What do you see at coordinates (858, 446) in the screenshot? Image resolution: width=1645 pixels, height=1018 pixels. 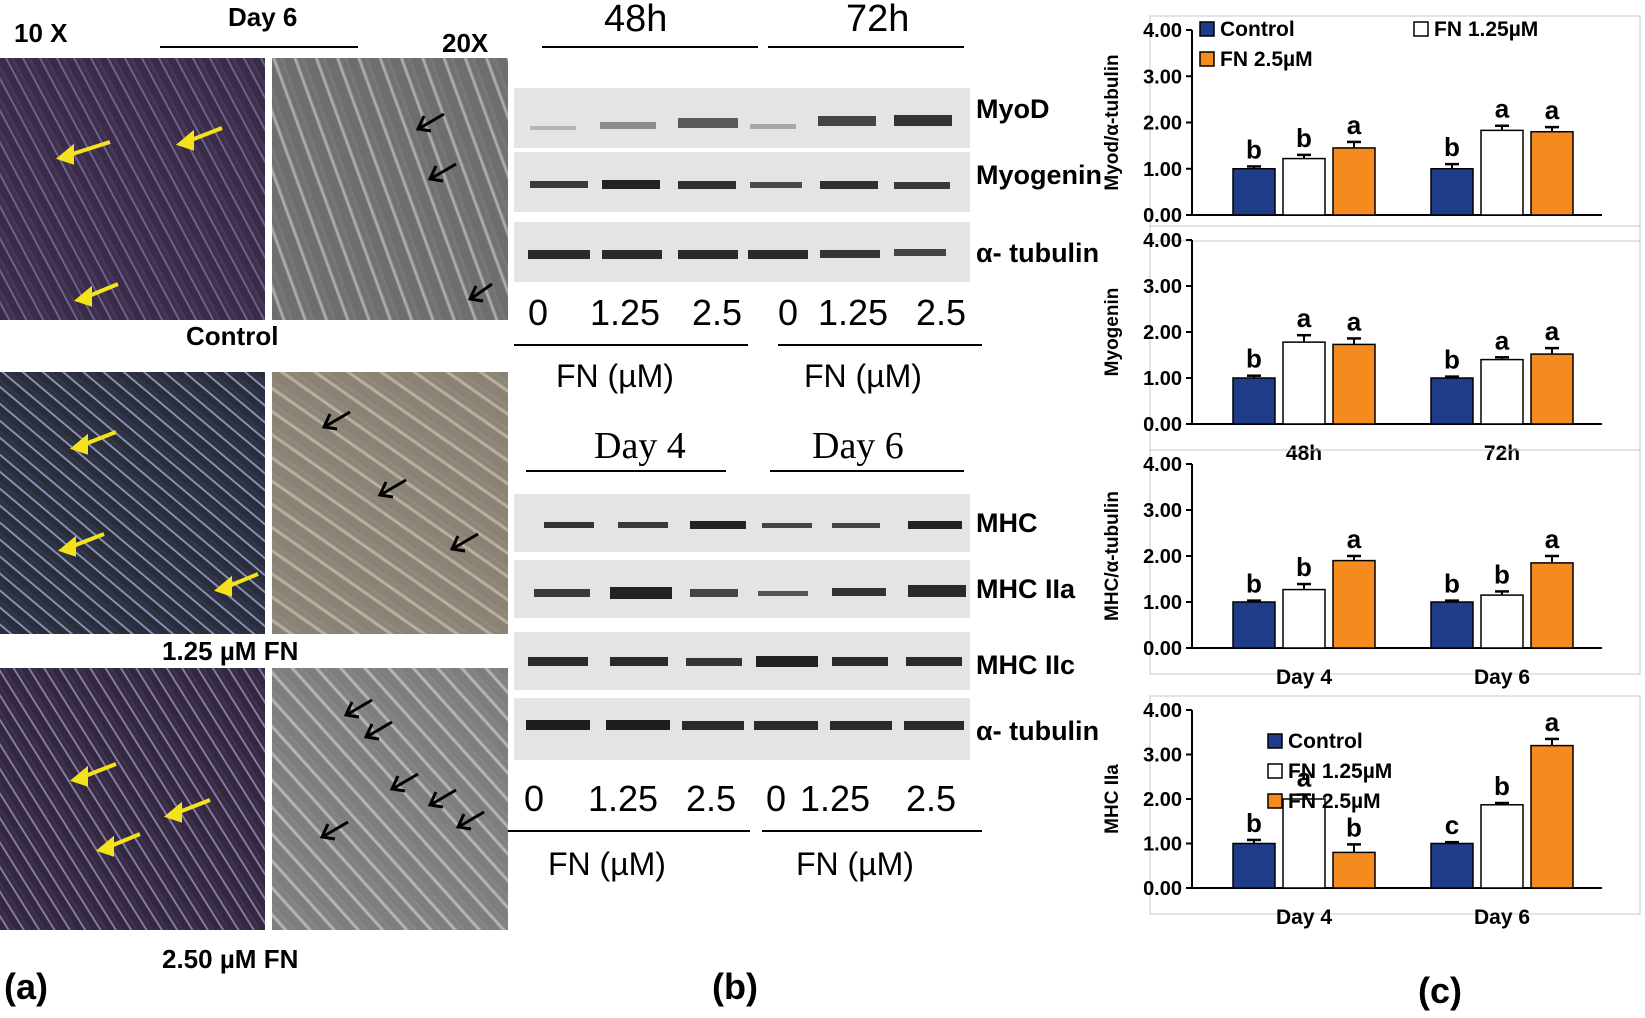 I see `time-label-day6: Day 6` at bounding box center [858, 446].